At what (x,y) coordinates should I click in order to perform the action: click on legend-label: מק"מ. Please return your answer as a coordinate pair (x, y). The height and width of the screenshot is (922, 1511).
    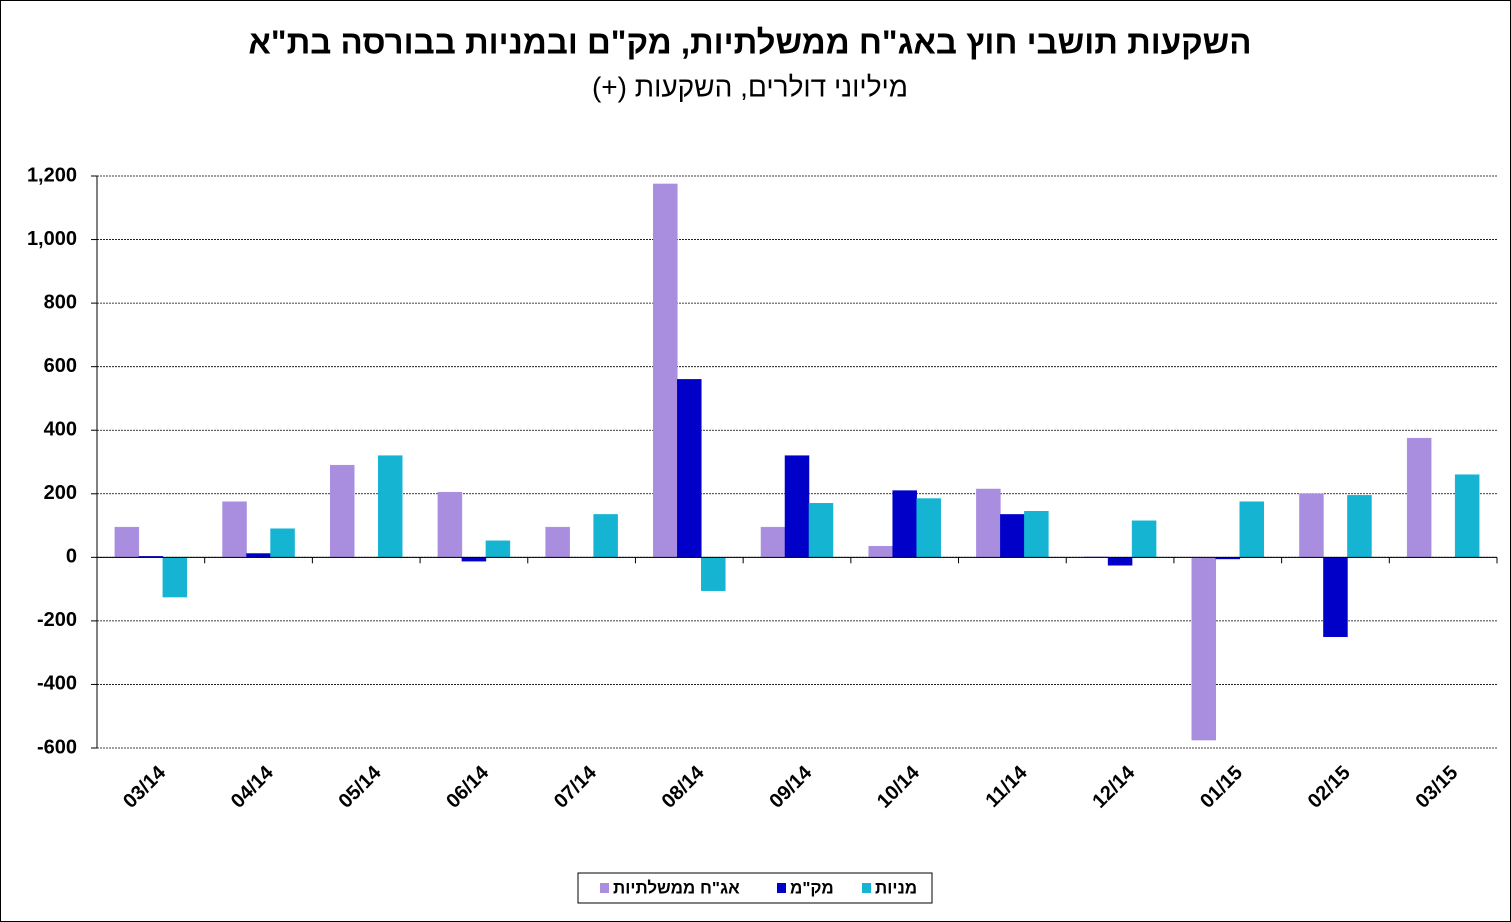
    Looking at the image, I should click on (812, 887).